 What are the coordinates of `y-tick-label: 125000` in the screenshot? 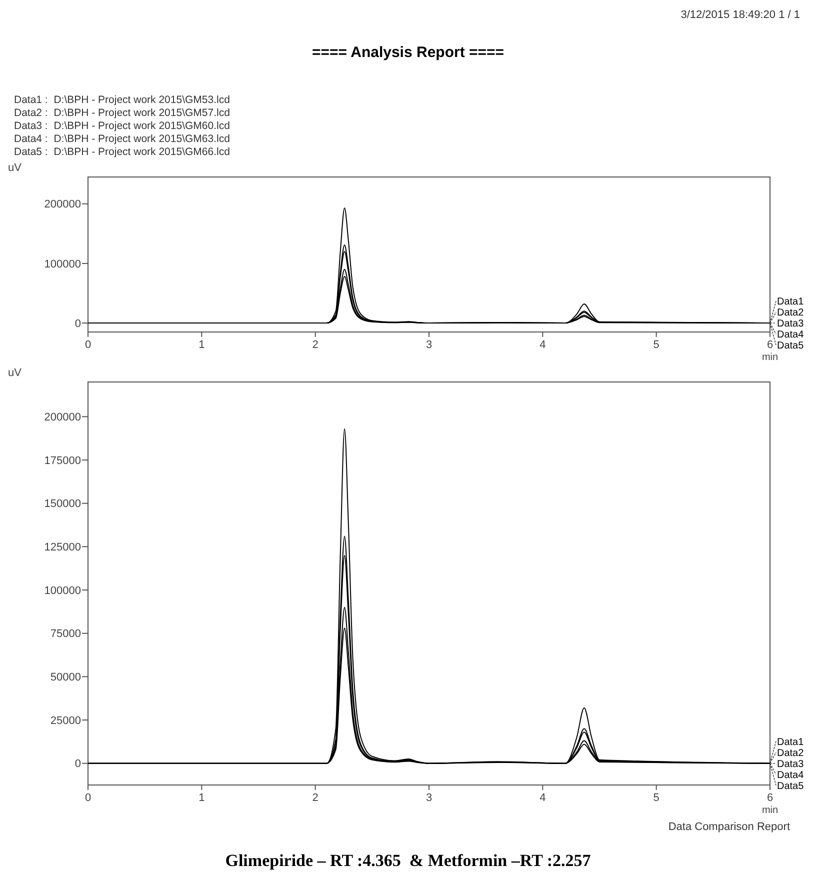 It's located at (62, 548).